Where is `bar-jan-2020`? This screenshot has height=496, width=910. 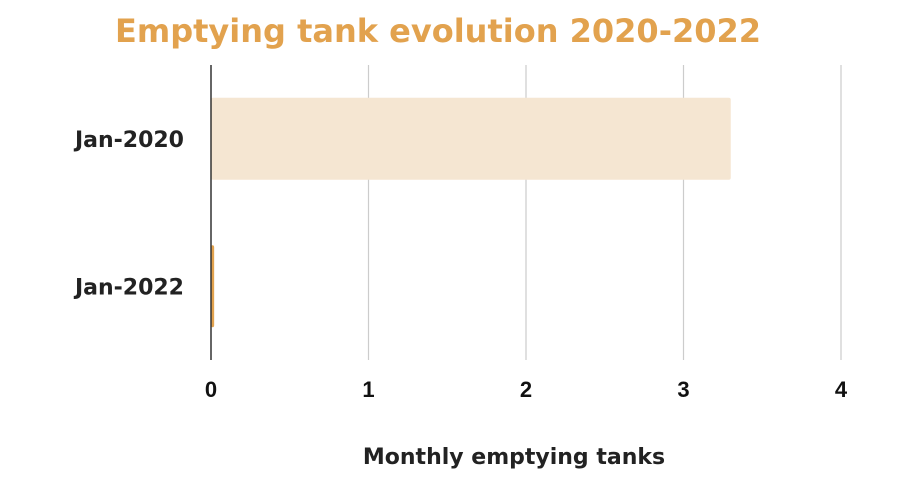
bar-jan-2020 is located at coordinates (471, 138).